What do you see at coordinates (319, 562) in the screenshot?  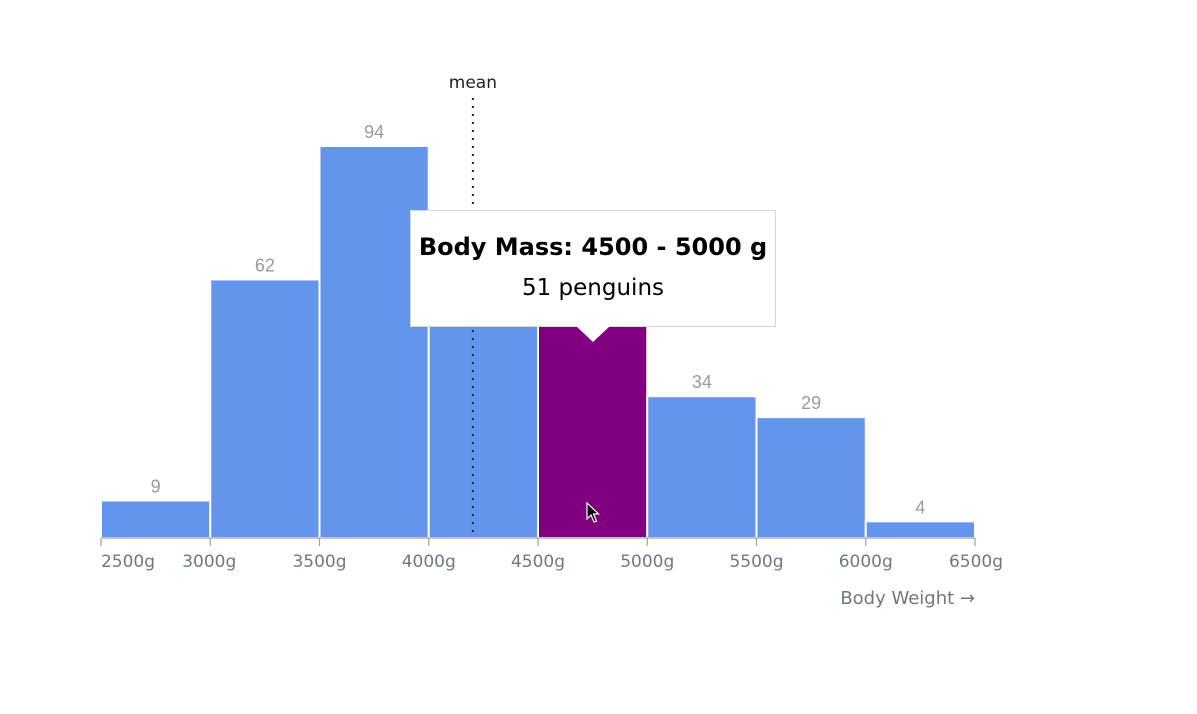 I see `x-axis-tick-label: 3500g` at bounding box center [319, 562].